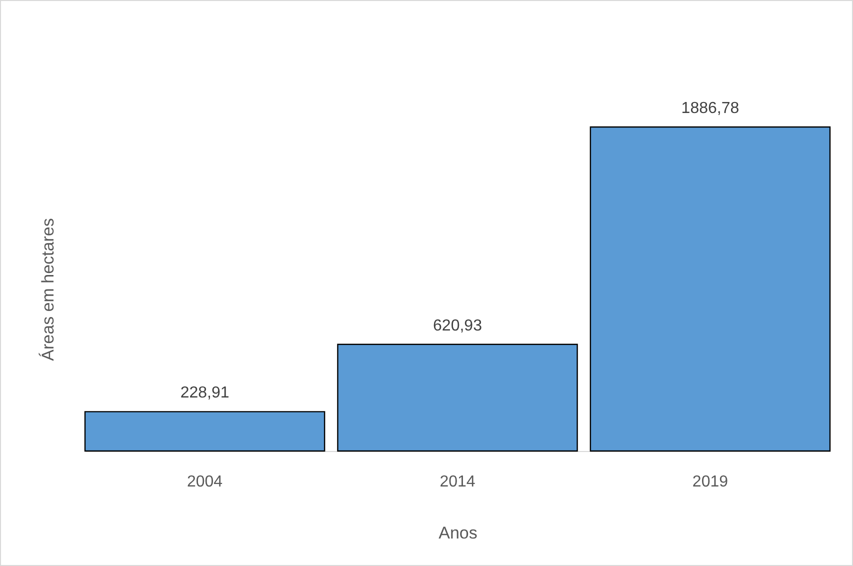 This screenshot has width=853, height=566. I want to click on x-axis-title: Anos, so click(458, 533).